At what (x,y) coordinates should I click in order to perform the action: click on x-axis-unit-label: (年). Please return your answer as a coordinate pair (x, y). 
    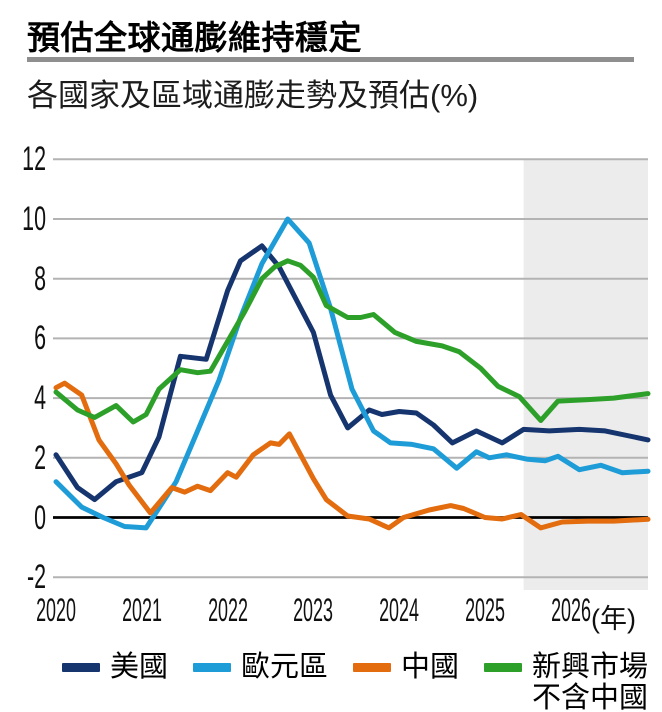
    Looking at the image, I should click on (613, 619).